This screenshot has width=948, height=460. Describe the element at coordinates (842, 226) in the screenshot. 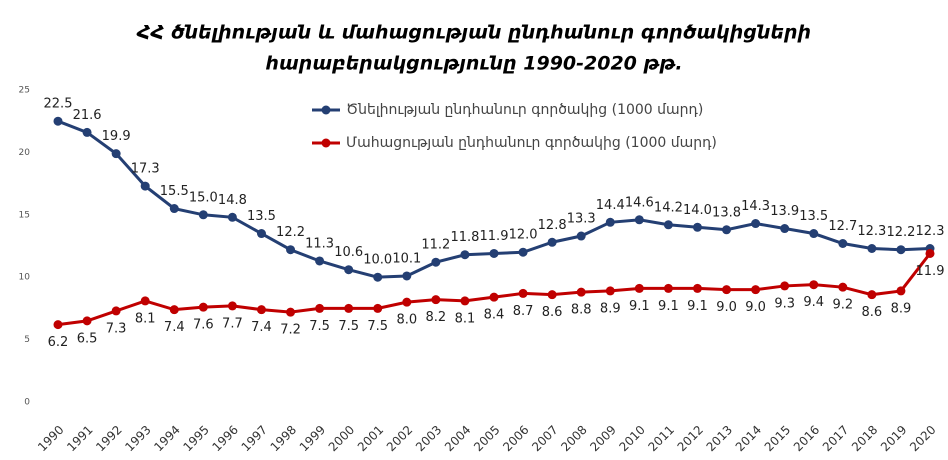

I see `data-label: 12.7` at that location.